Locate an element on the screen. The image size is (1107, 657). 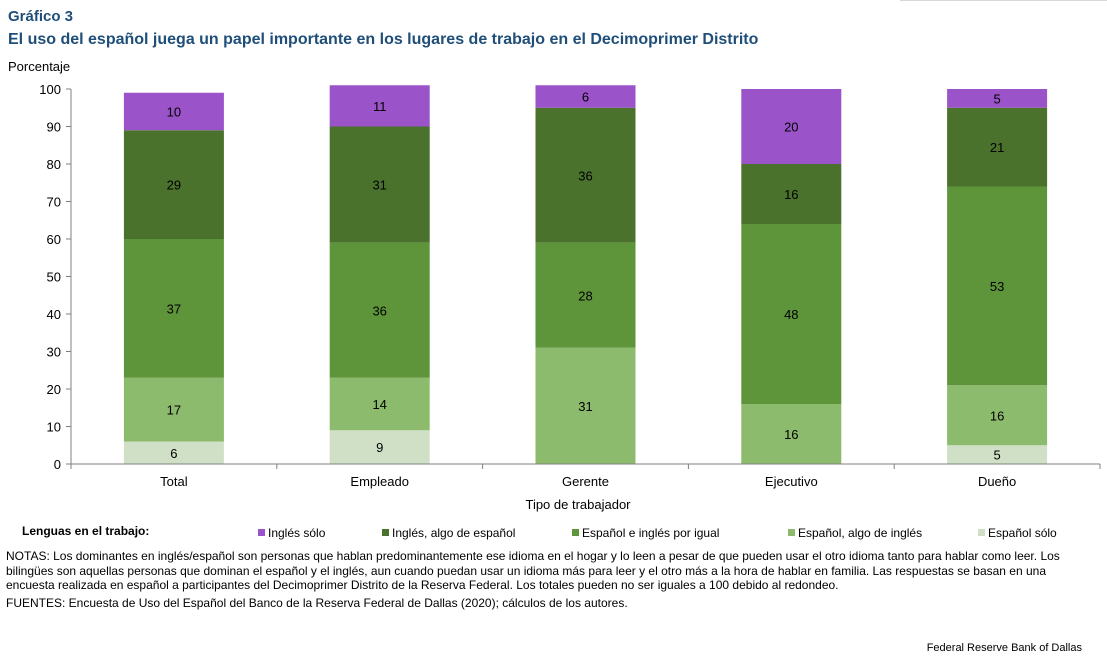
y-tick-label: 60 is located at coordinates (54, 239).